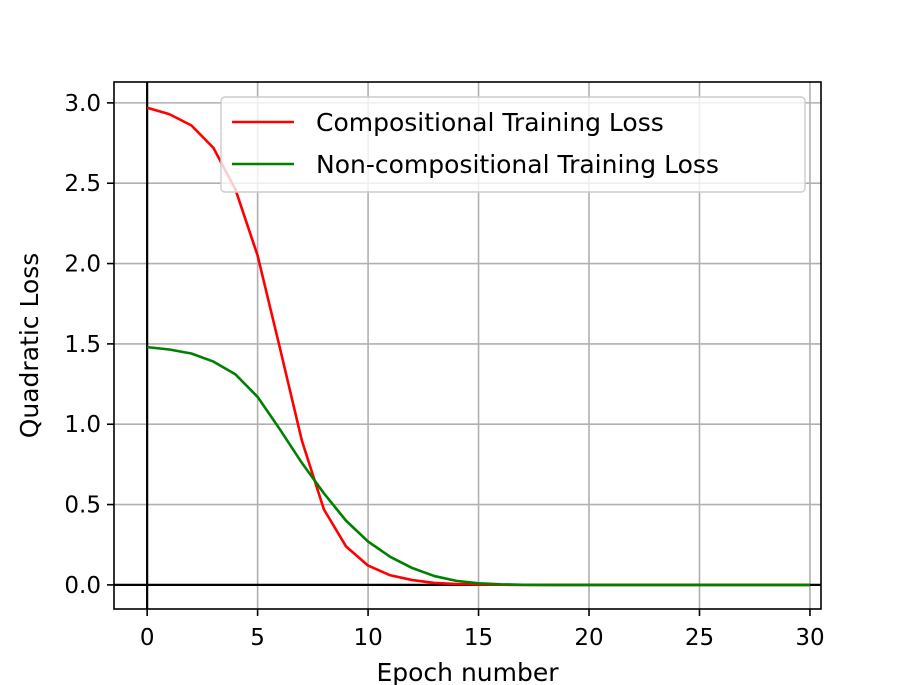  What do you see at coordinates (82, 184) in the screenshot?
I see `y-tick-label: 2.5` at bounding box center [82, 184].